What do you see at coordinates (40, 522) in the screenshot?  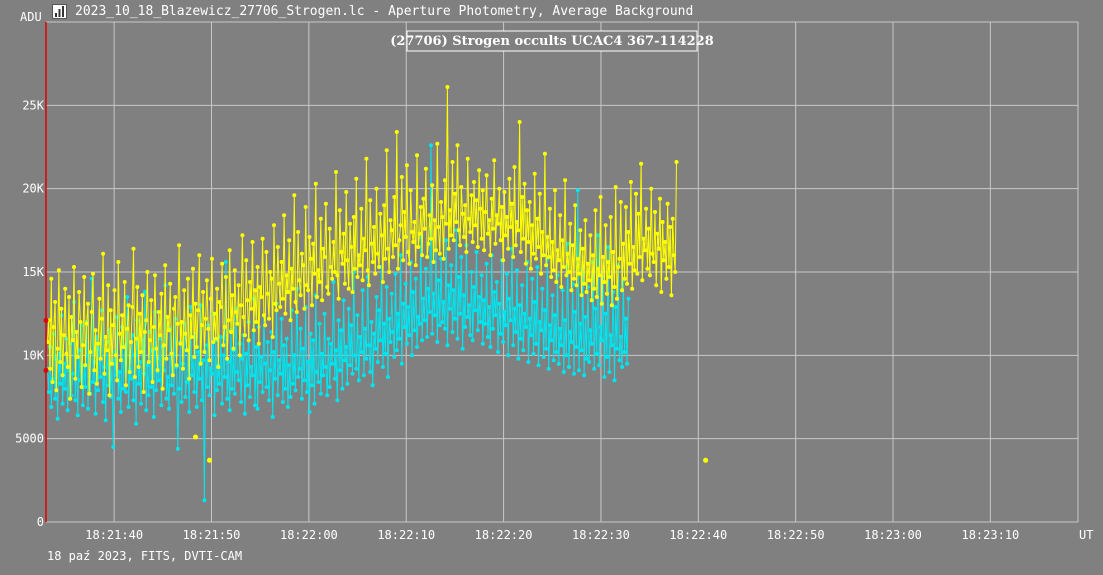 I see `y-tick-label: 0` at bounding box center [40, 522].